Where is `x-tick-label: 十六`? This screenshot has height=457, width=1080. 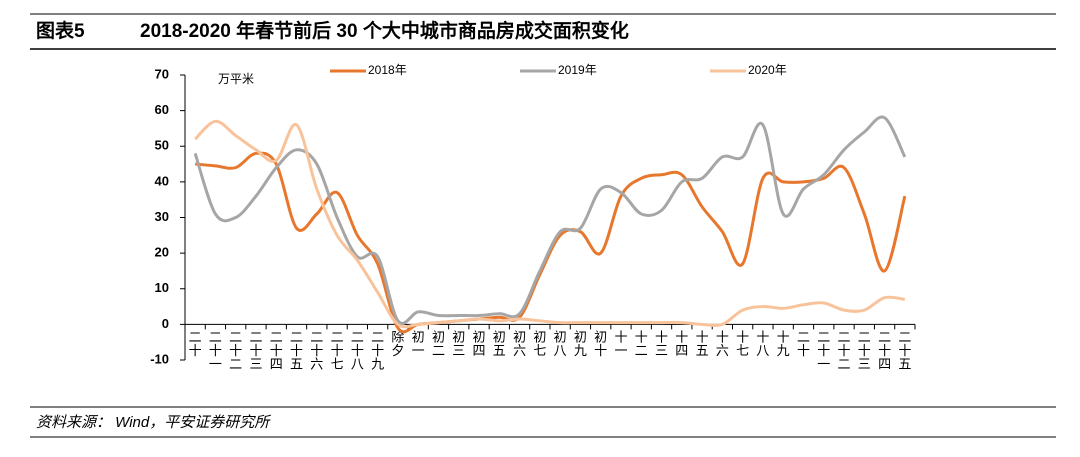 x-tick-label: 十六 is located at coordinates (722, 344).